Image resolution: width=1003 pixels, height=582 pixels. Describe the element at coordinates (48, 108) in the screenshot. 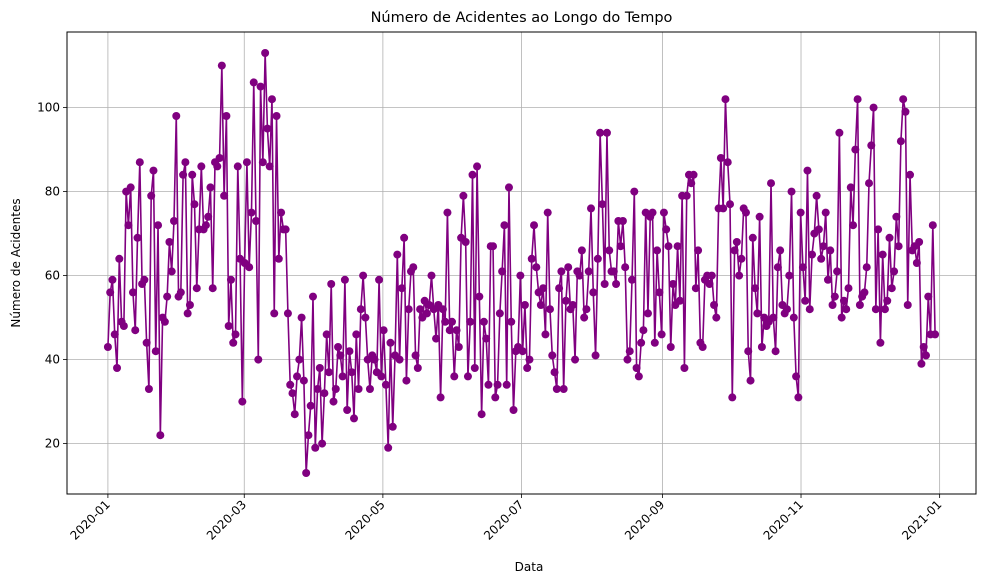

I see `y-tick-label: 100` at that location.